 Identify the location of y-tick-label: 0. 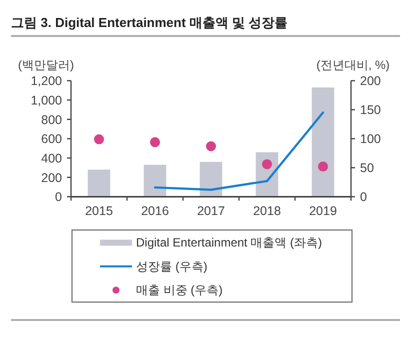
(58, 197).